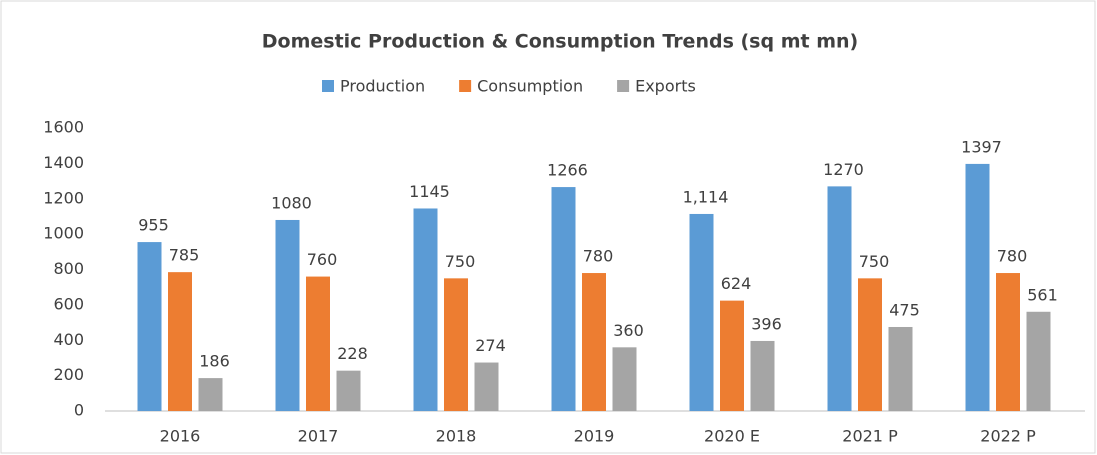 The width and height of the screenshot is (1097, 455). I want to click on x-tick-label: 2019, so click(594, 436).